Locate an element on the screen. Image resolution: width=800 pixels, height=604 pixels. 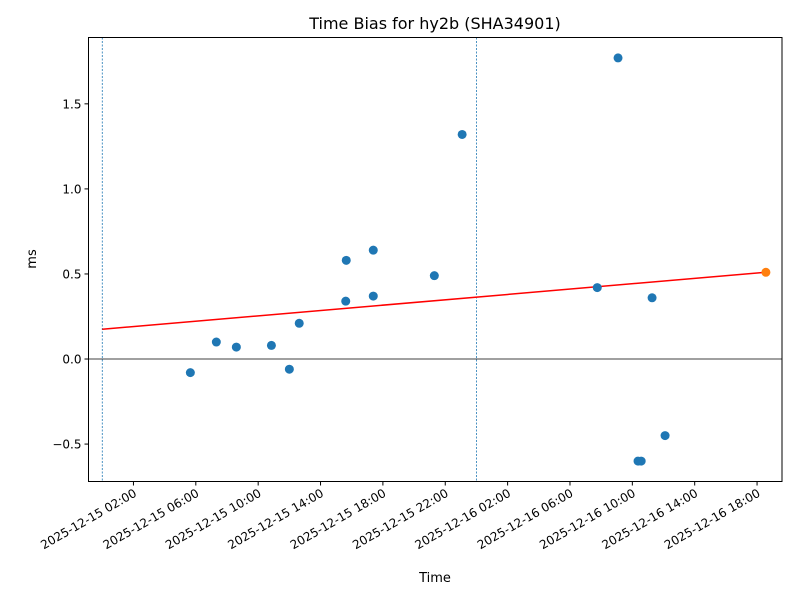
y-axis: −0.5 0.0 0.5 1.0 1.5 is located at coordinates (70, 274).